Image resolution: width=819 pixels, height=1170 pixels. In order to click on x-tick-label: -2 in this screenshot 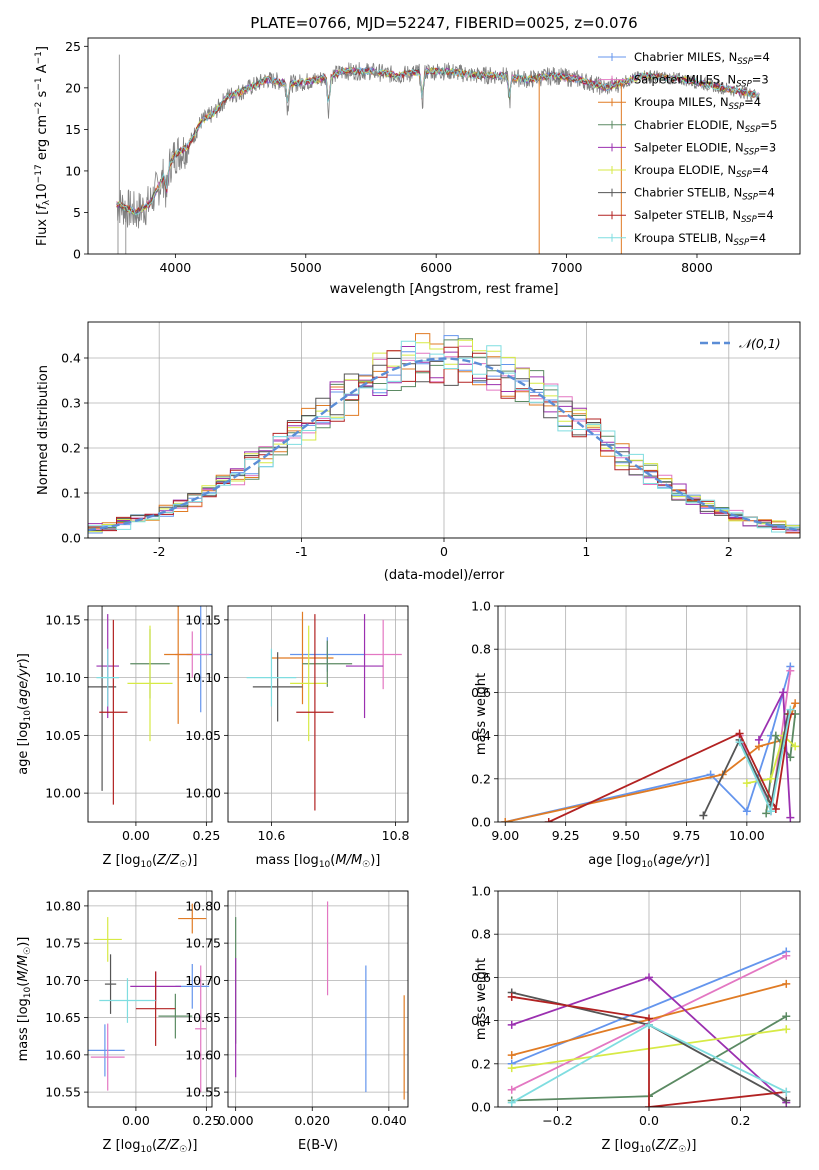, I will do `click(159, 551)`.